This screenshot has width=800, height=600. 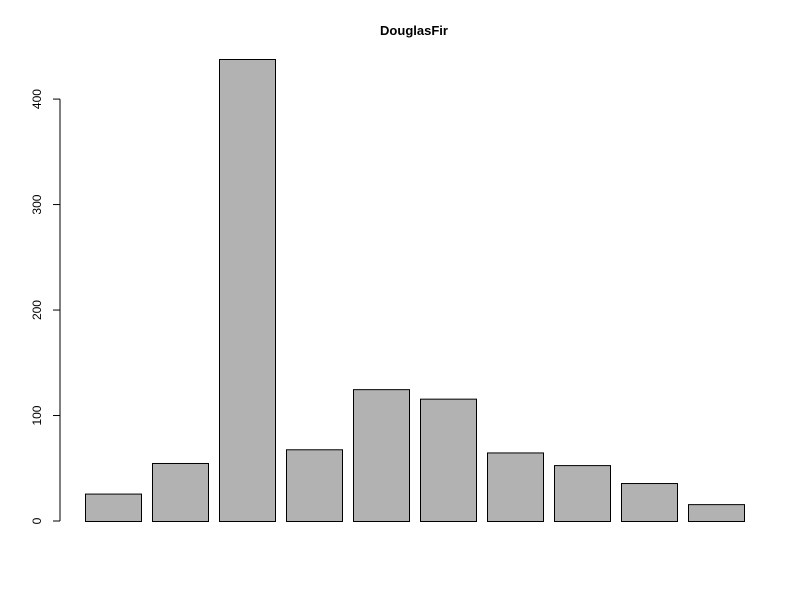 I want to click on y-tick-label: 400, so click(x=37, y=99).